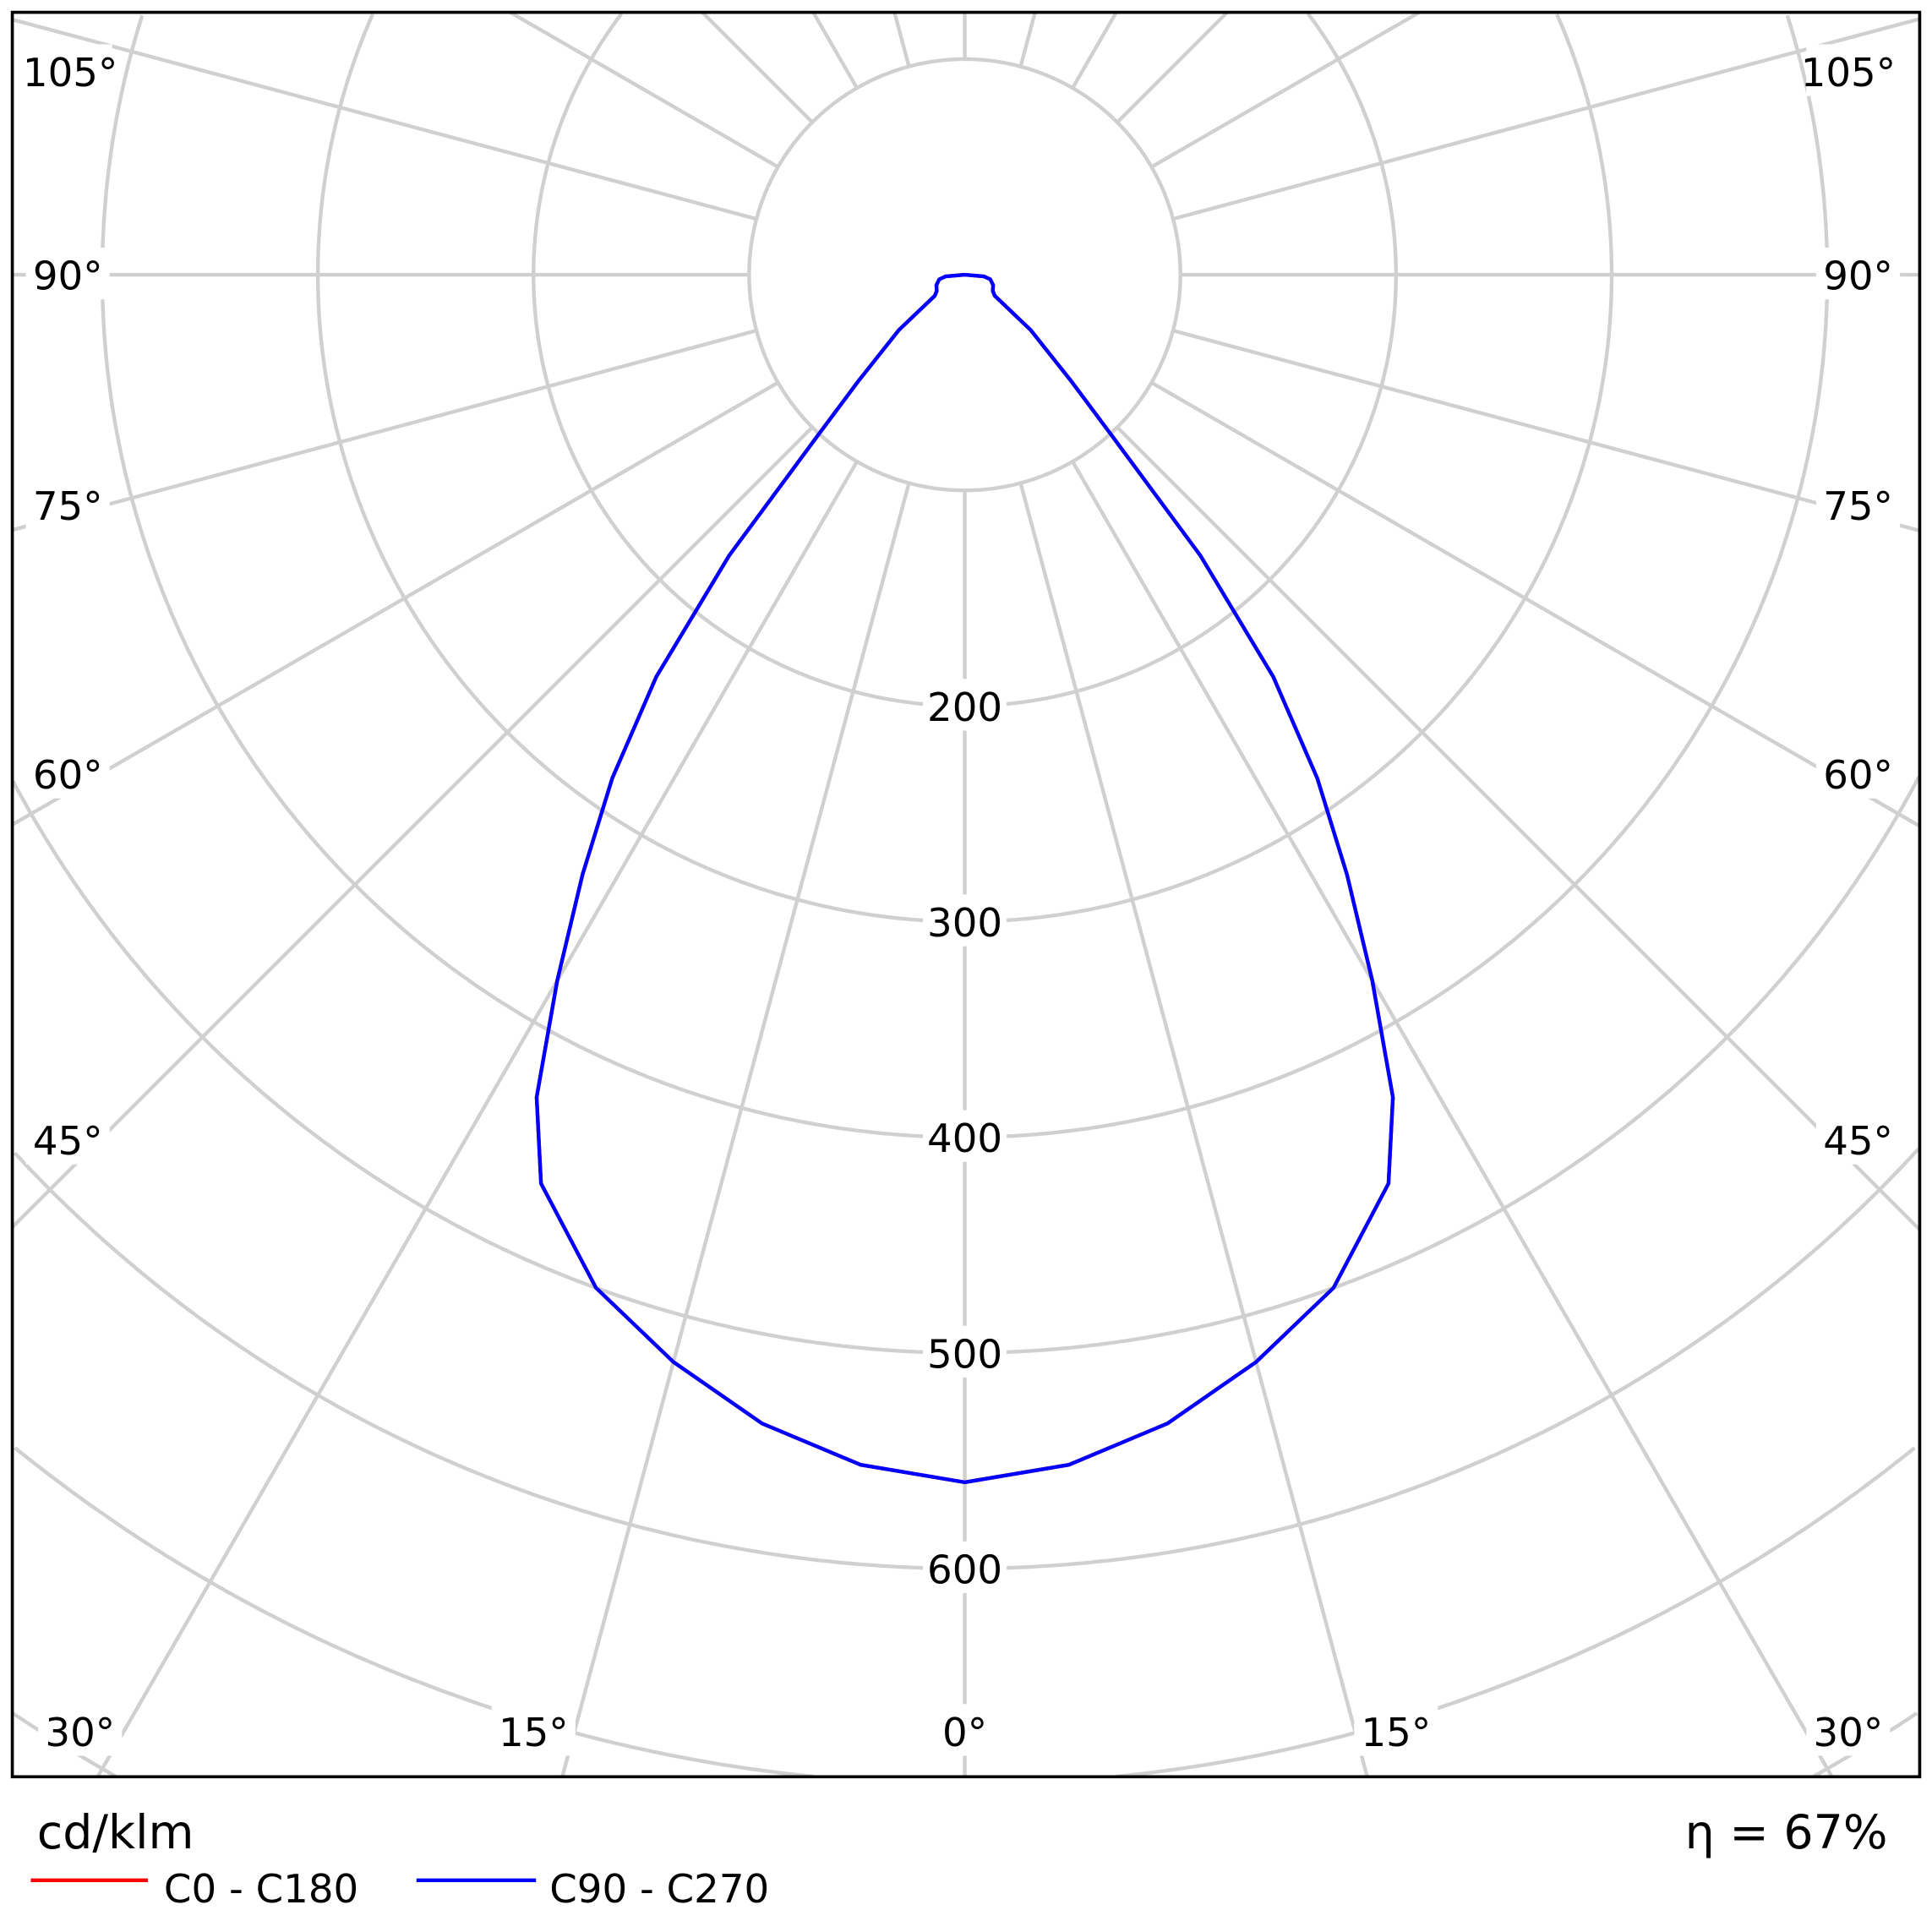 The height and width of the screenshot is (1932, 1932). Describe the element at coordinates (261, 1890) in the screenshot. I see `legend-label-c0: C0 - C180` at that location.